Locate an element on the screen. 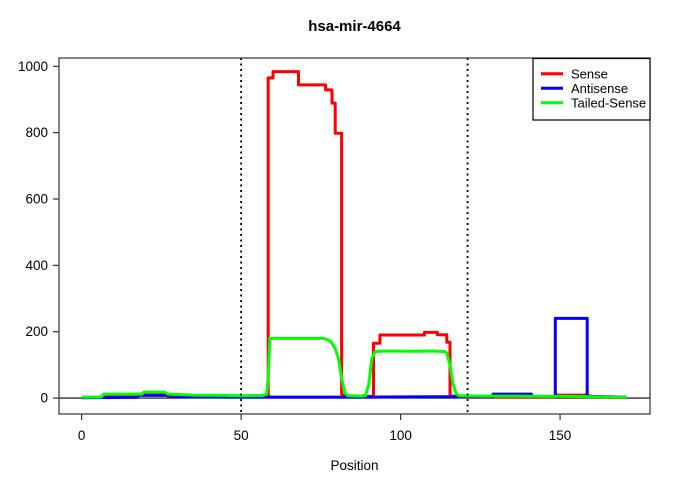 The image size is (680, 490). y-tick-label-200: 200 is located at coordinates (36, 331).